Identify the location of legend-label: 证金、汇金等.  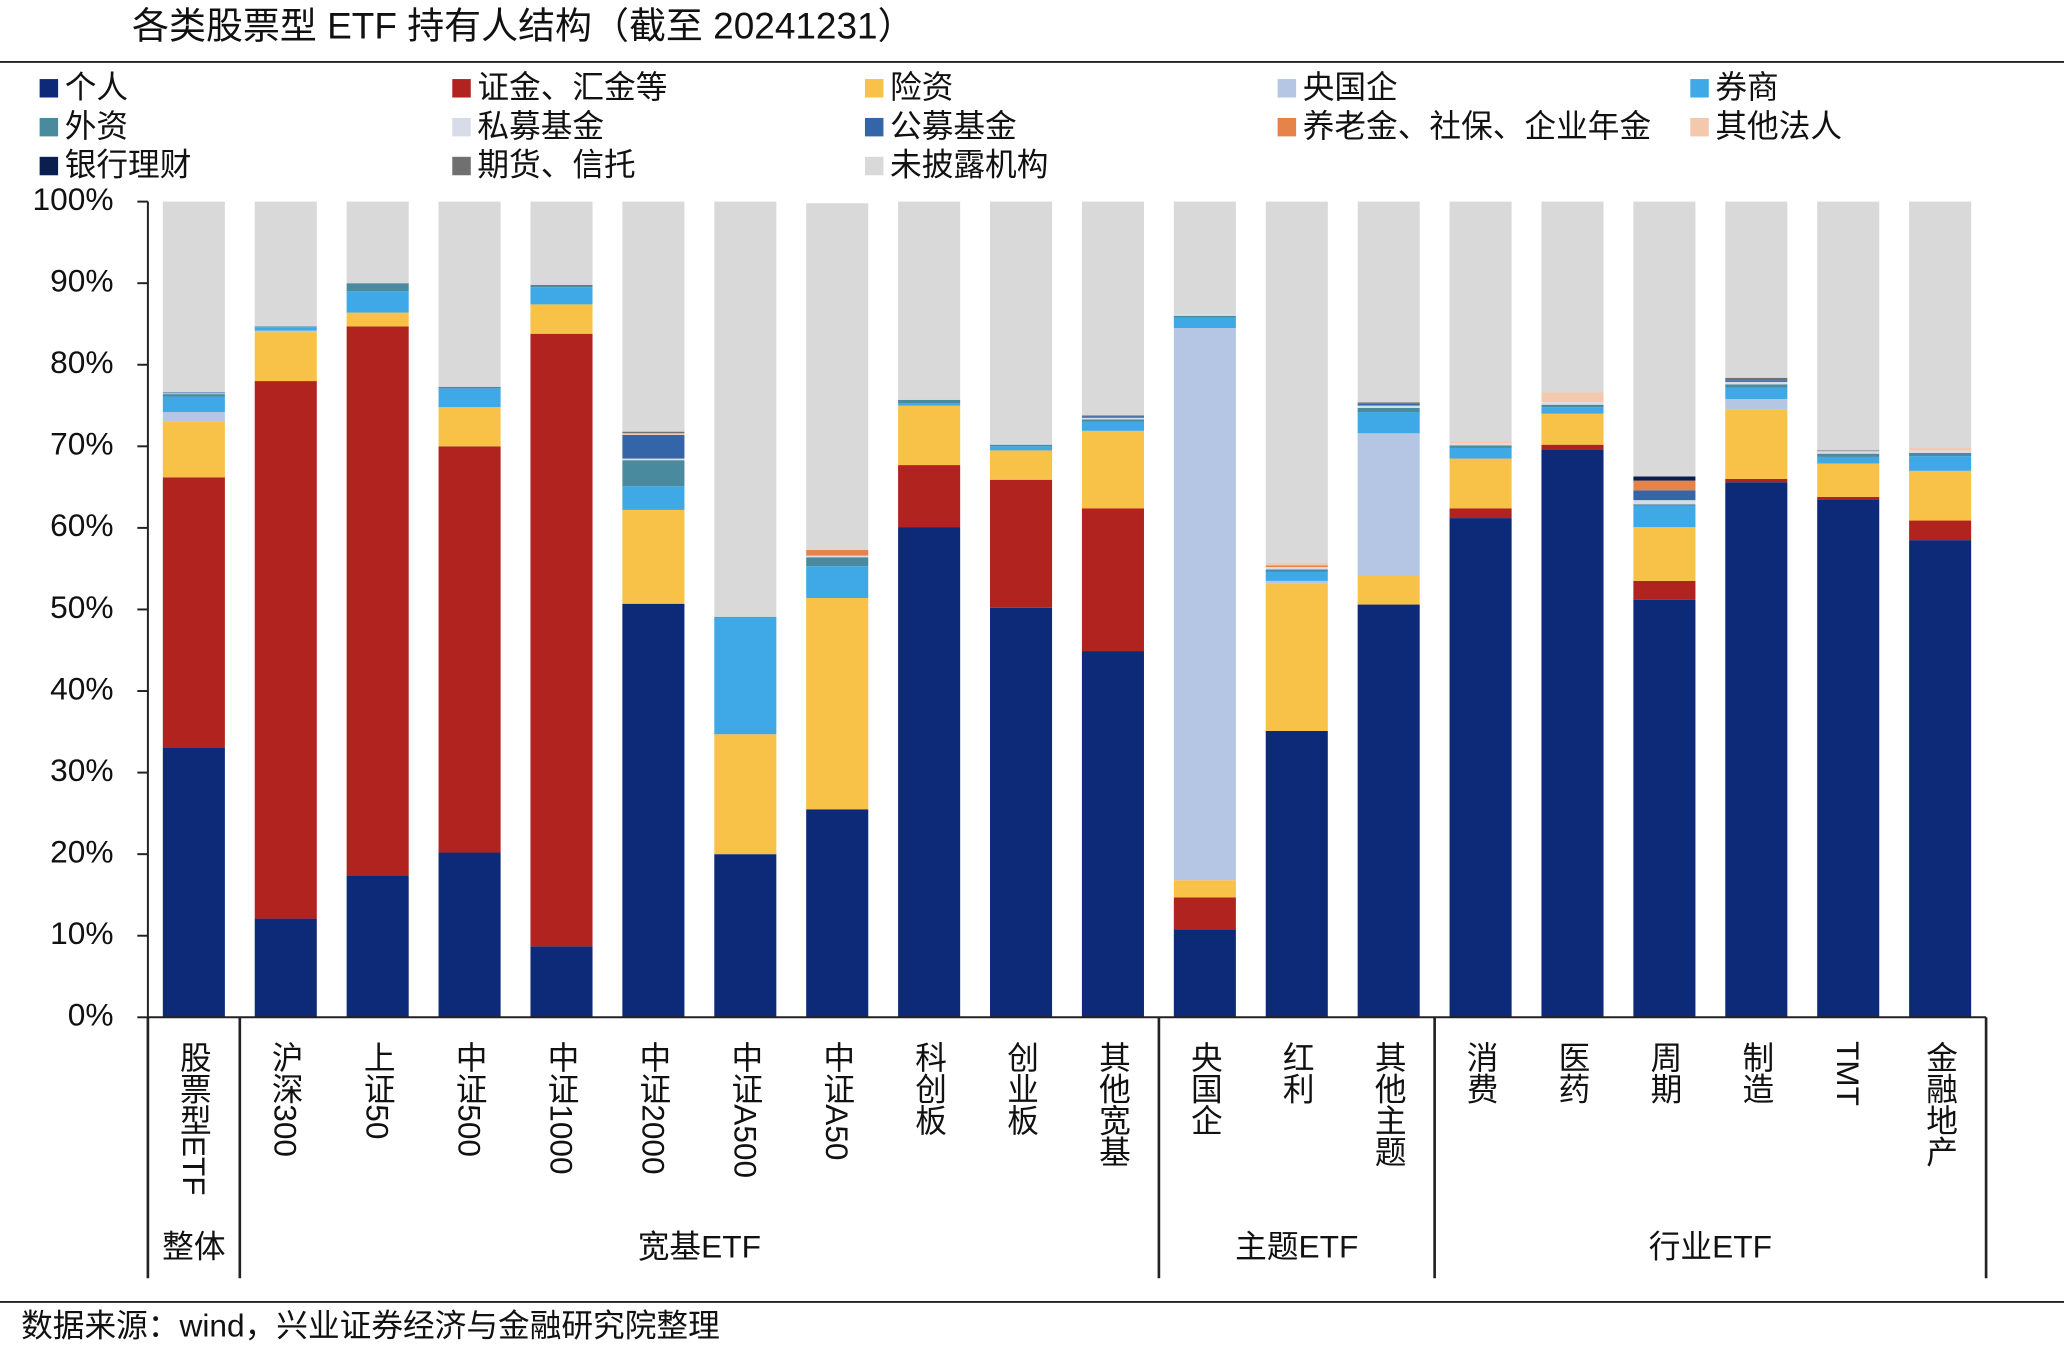
(572, 87).